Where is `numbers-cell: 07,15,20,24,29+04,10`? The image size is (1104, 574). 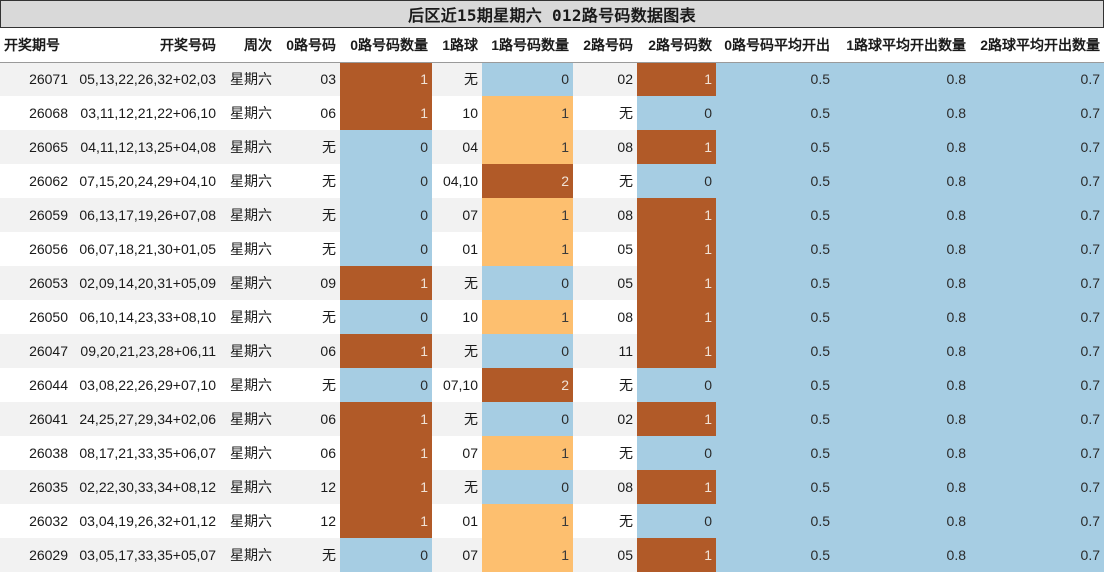
numbers-cell: 07,15,20,24,29+04,10 is located at coordinates (146, 181).